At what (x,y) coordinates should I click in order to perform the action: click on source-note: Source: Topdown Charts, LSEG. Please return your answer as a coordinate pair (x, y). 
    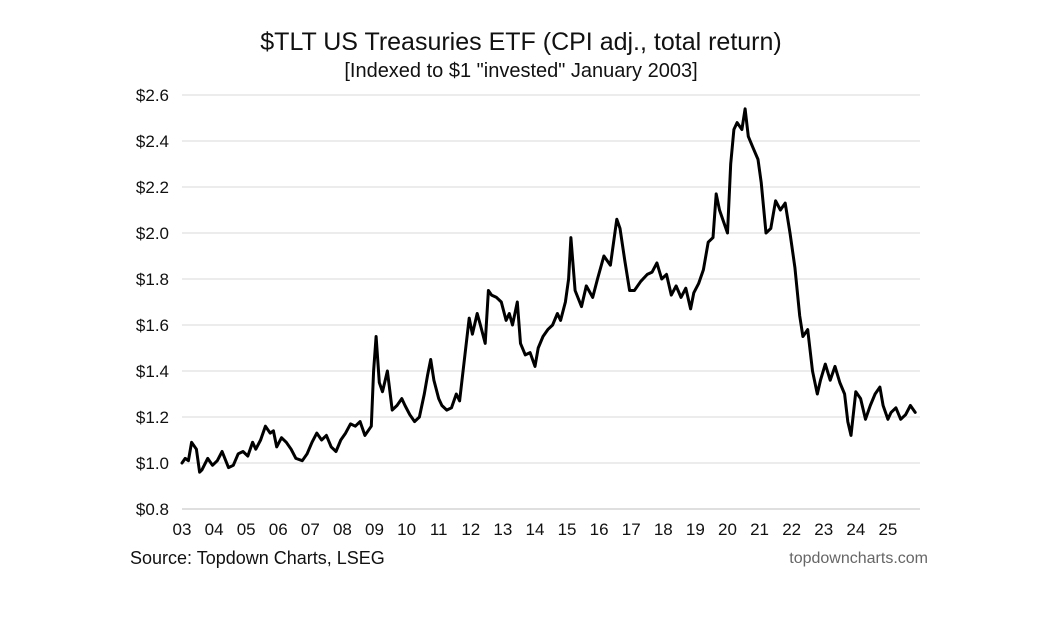
    Looking at the image, I should click on (257, 558).